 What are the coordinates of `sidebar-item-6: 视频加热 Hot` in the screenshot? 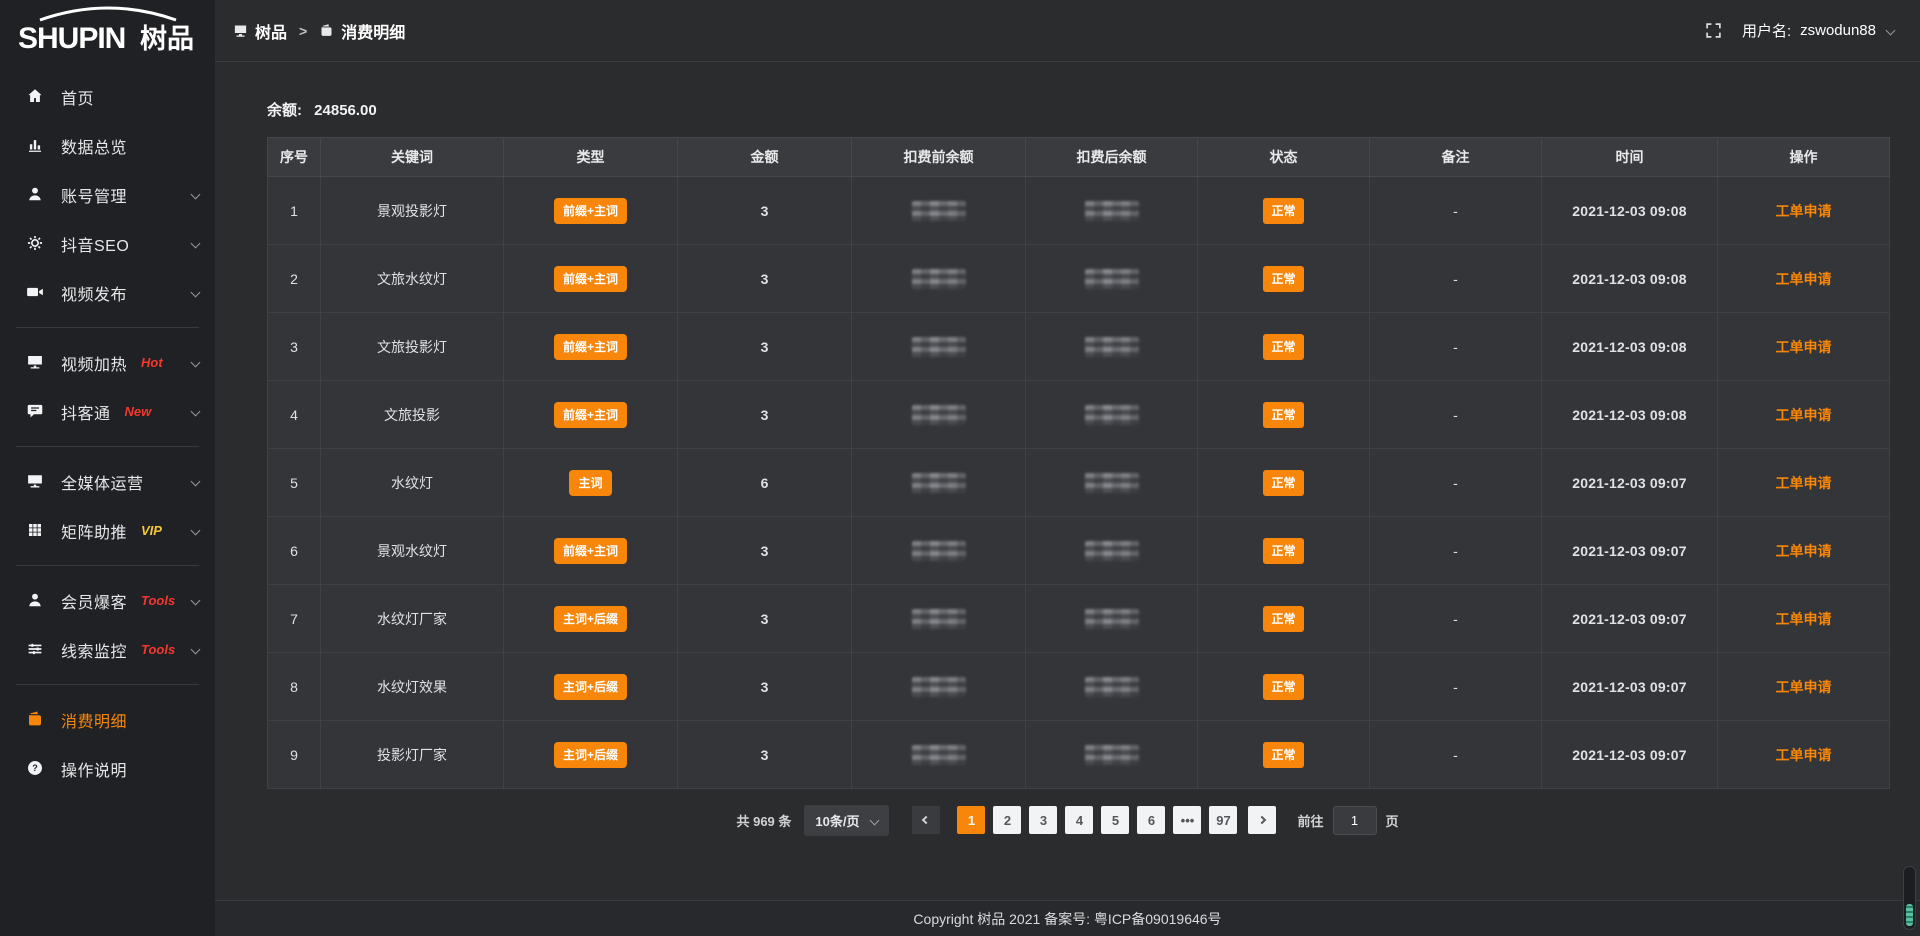 It's located at (107, 362).